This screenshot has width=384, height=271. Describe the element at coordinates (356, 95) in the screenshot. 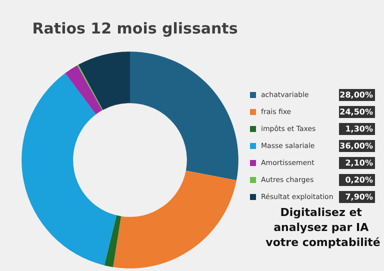

I see `data-label: 28,00%` at that location.